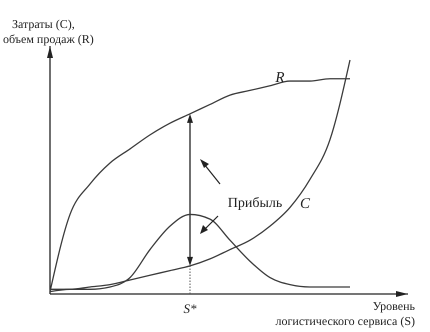  Describe the element at coordinates (190, 308) in the screenshot. I see `text: S*` at that location.